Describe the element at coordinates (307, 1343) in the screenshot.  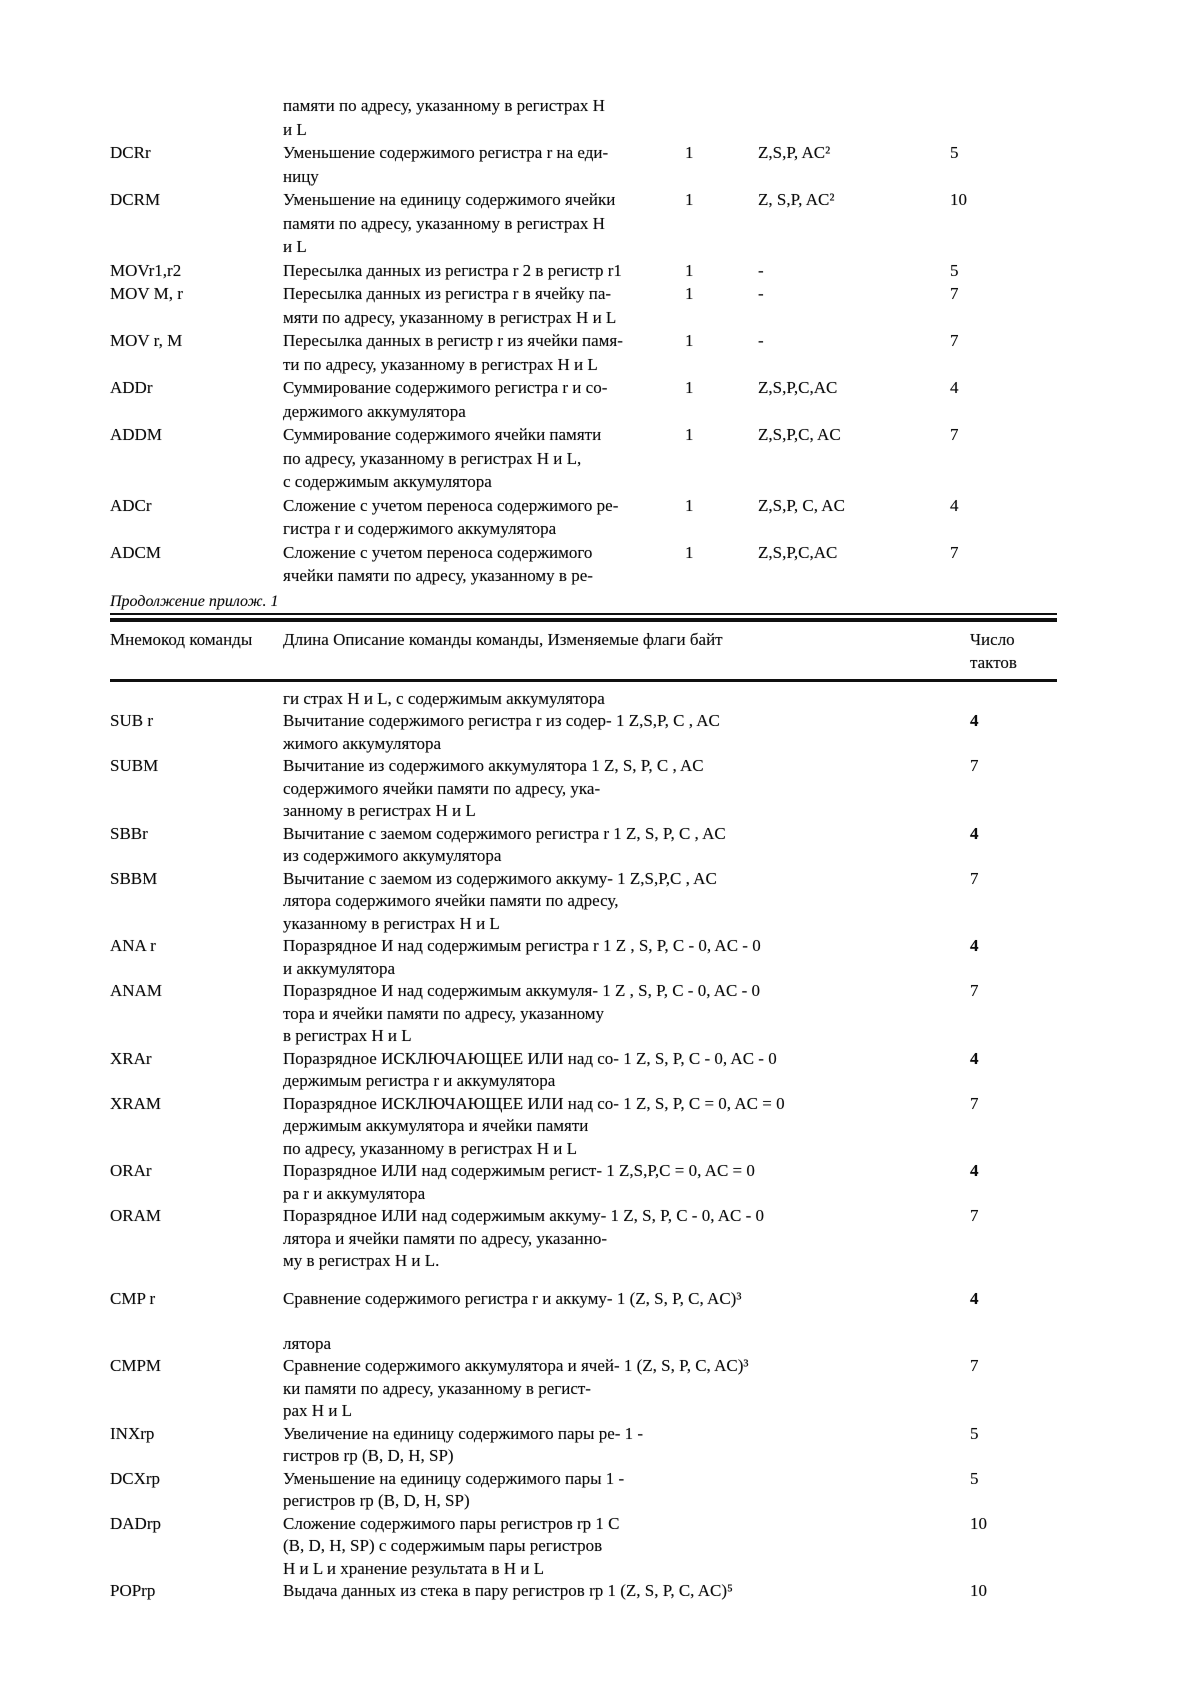
I see `text-line: лятора` at that location.